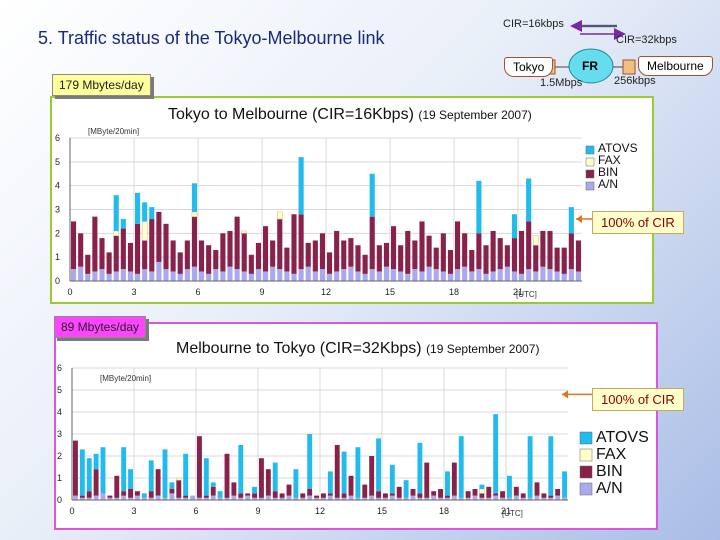 The image size is (720, 540). I want to click on chart2-ytick-label: 1, so click(59, 478).